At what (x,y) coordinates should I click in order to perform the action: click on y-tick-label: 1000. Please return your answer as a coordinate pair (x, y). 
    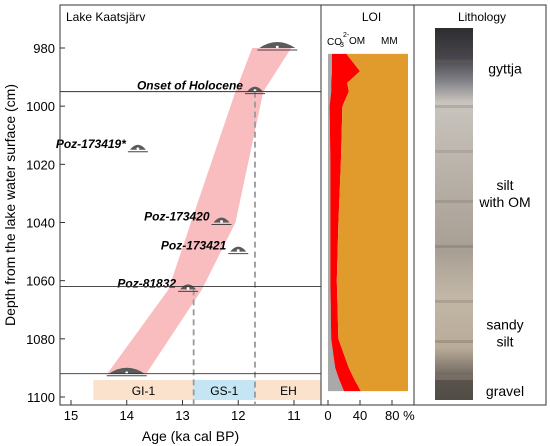
    Looking at the image, I should click on (40, 106).